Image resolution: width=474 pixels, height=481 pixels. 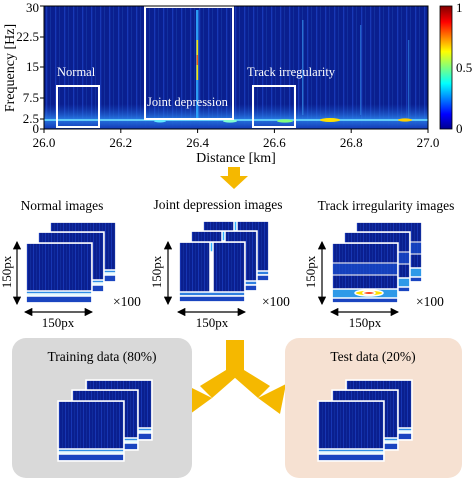 I want to click on colorbar, so click(x=446, y=67).